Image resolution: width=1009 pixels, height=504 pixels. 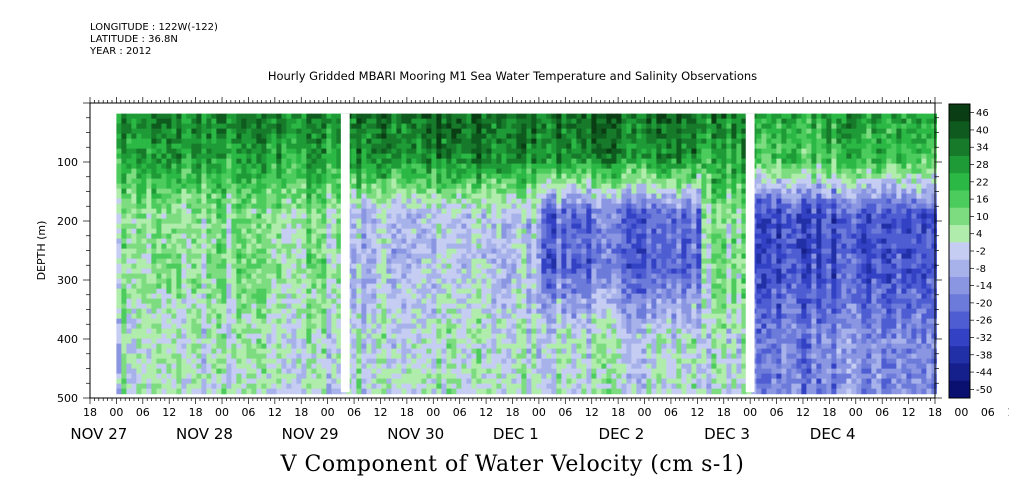 I want to click on colorbar-label: -20, so click(x=984, y=303).